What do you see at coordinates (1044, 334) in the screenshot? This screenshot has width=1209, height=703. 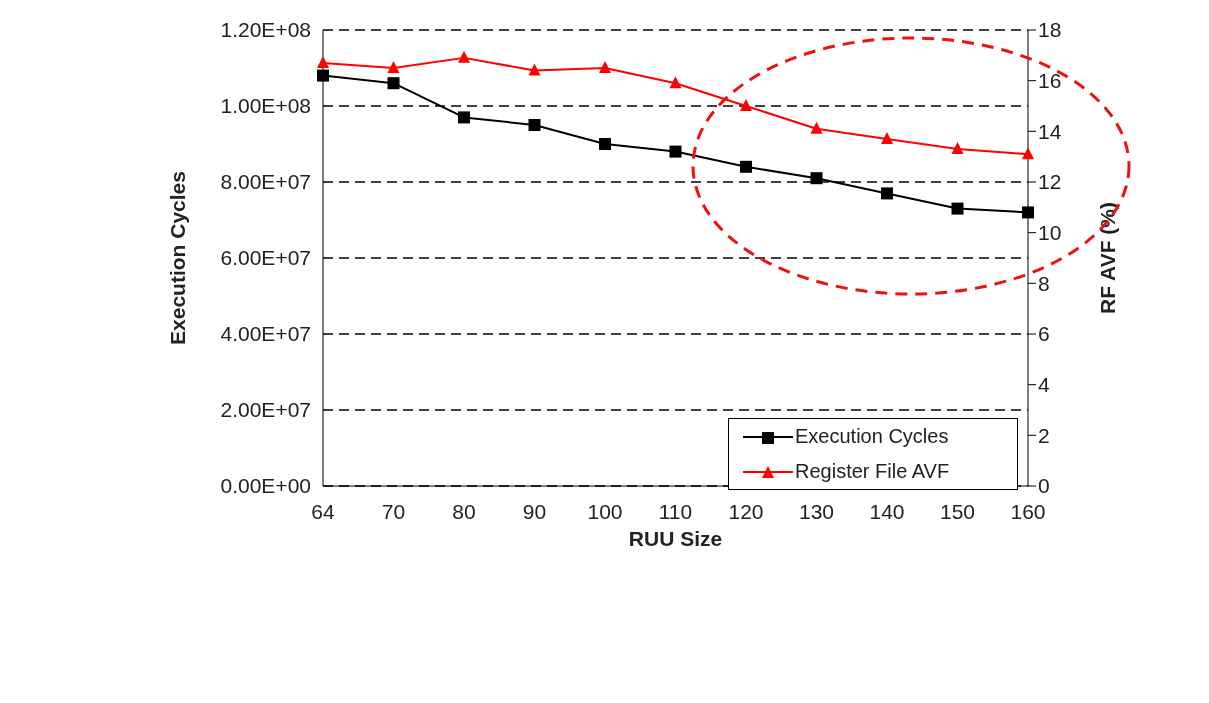 I see `y2-tick-label: 6` at bounding box center [1044, 334].